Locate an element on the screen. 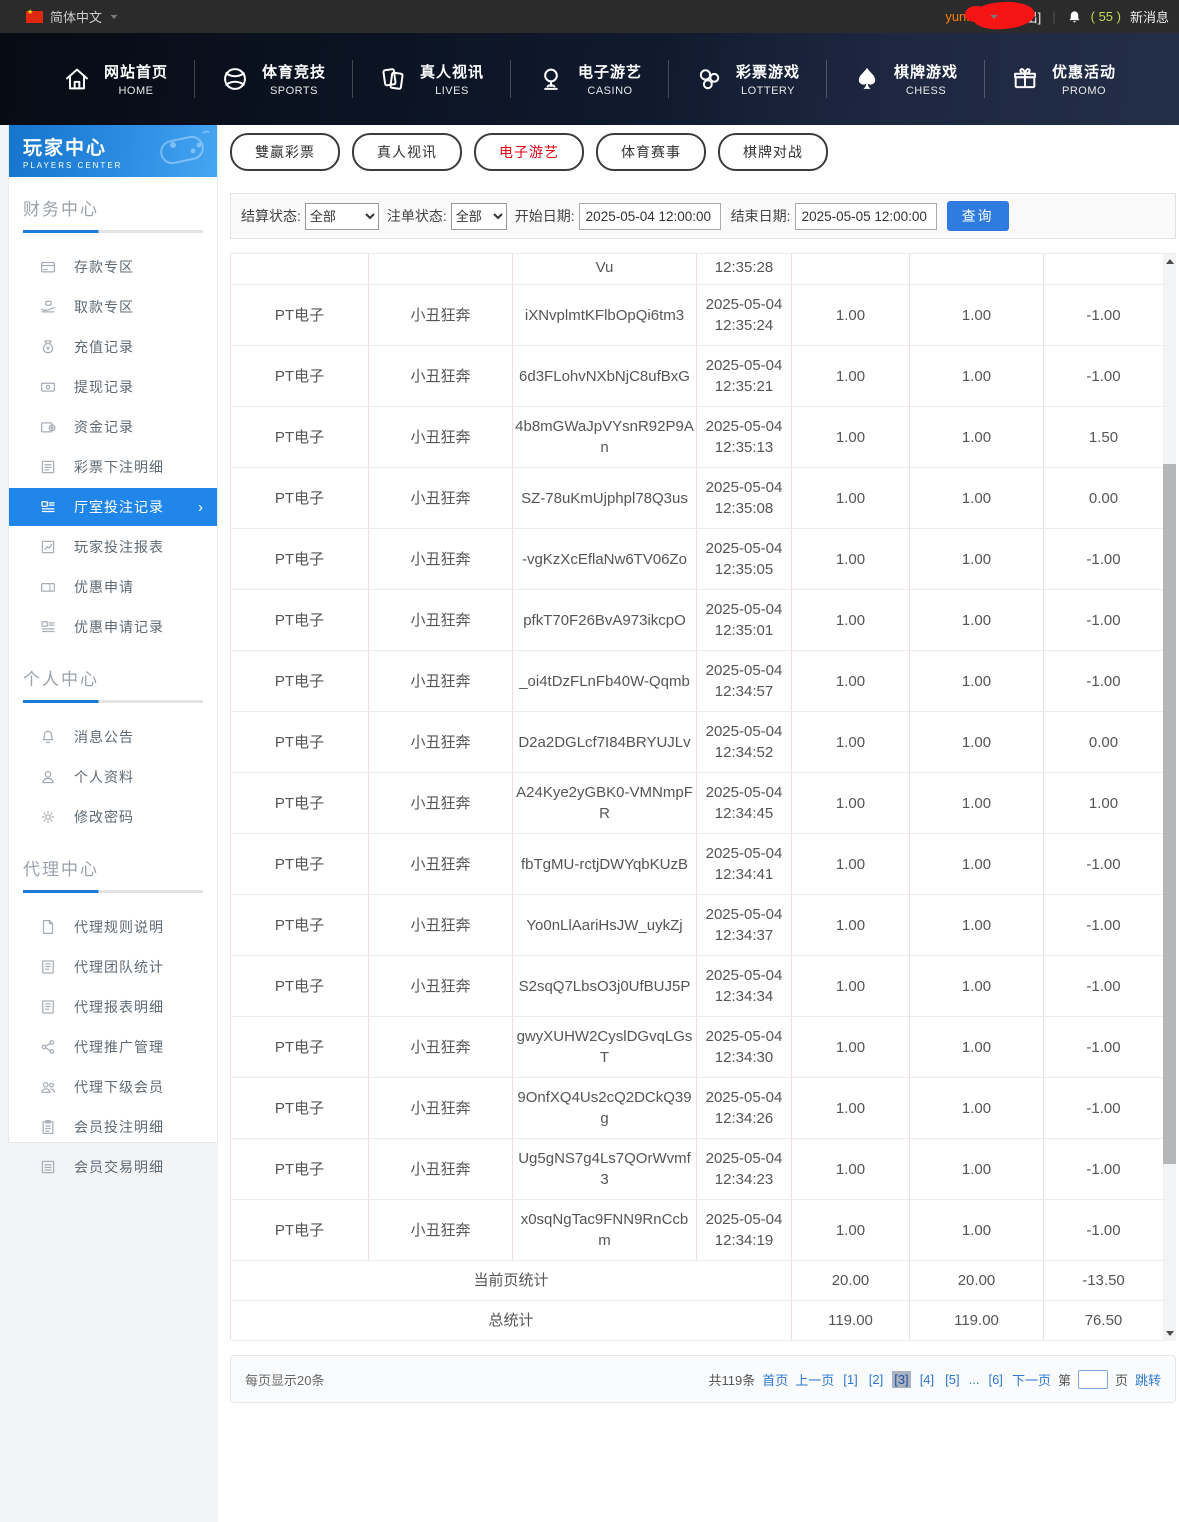 The height and width of the screenshot is (1522, 1179). sidebar-item-label: 代理团队统计 is located at coordinates (119, 967).